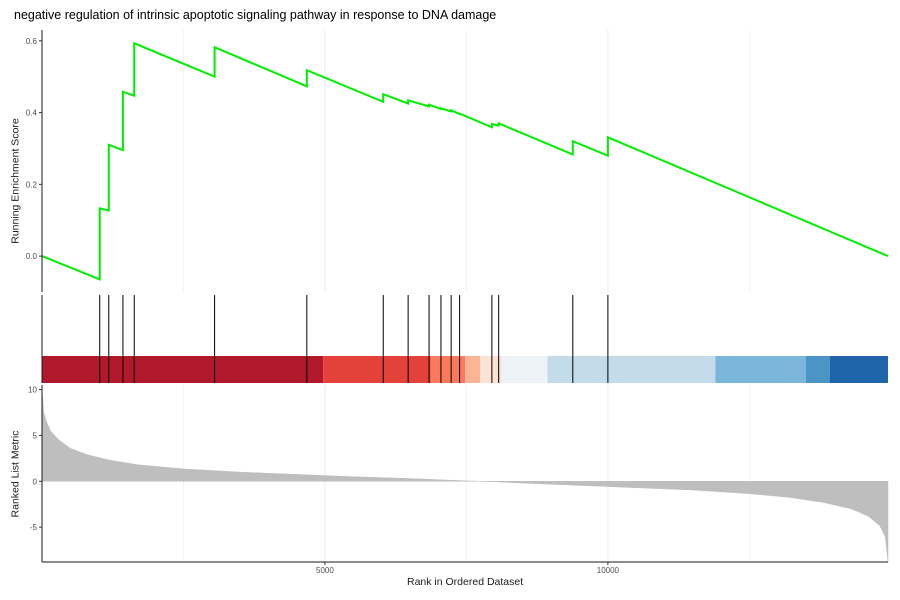 The image size is (900, 600). Describe the element at coordinates (35, 435) in the screenshot. I see `y-tick-label-panel3: 5` at that location.